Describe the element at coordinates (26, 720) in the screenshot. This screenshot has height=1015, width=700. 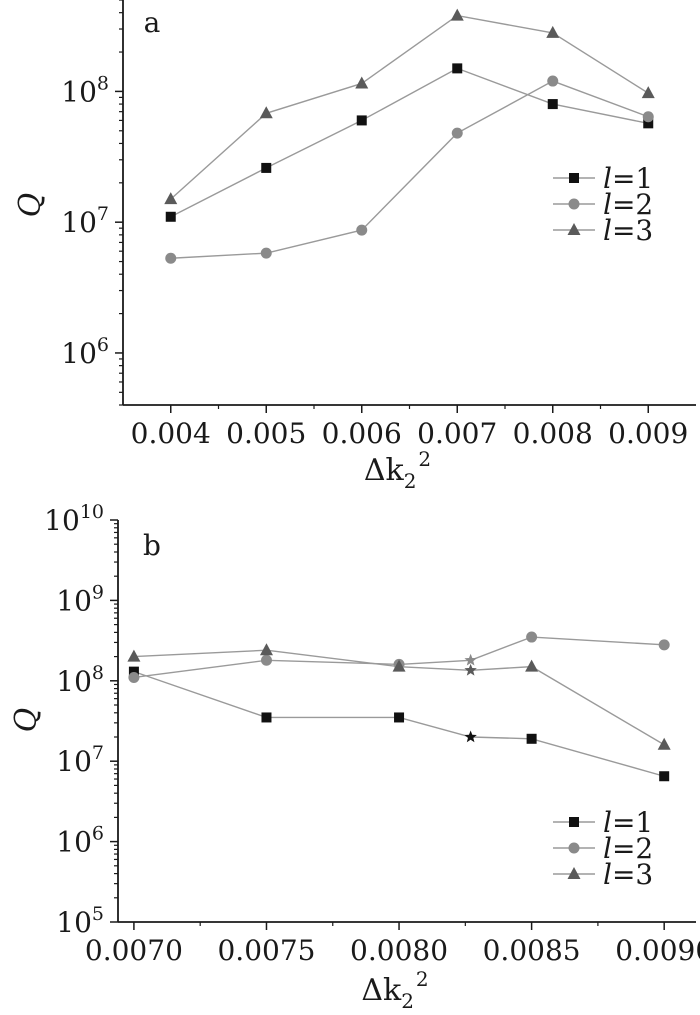
I see `y-axis-label: Q` at that location.